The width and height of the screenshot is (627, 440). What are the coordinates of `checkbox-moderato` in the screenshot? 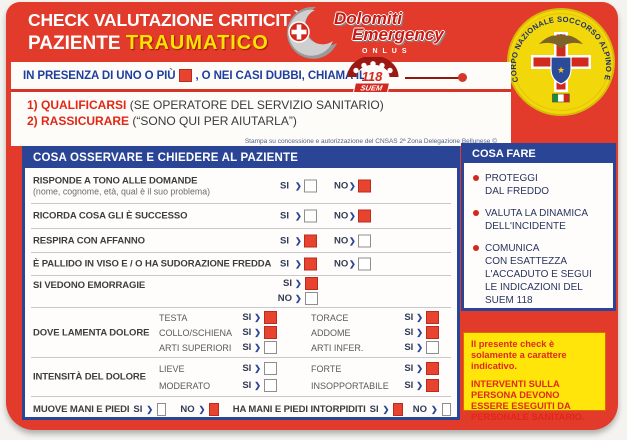 It's located at (270, 385).